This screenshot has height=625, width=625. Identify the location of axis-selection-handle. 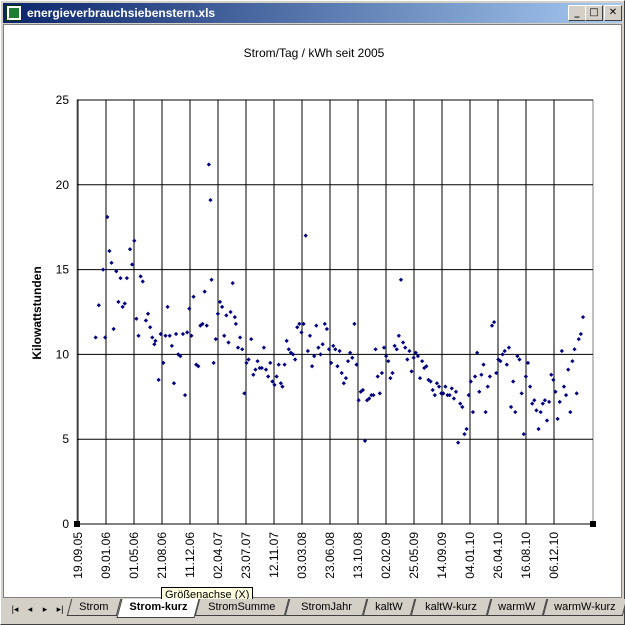
(593, 524).